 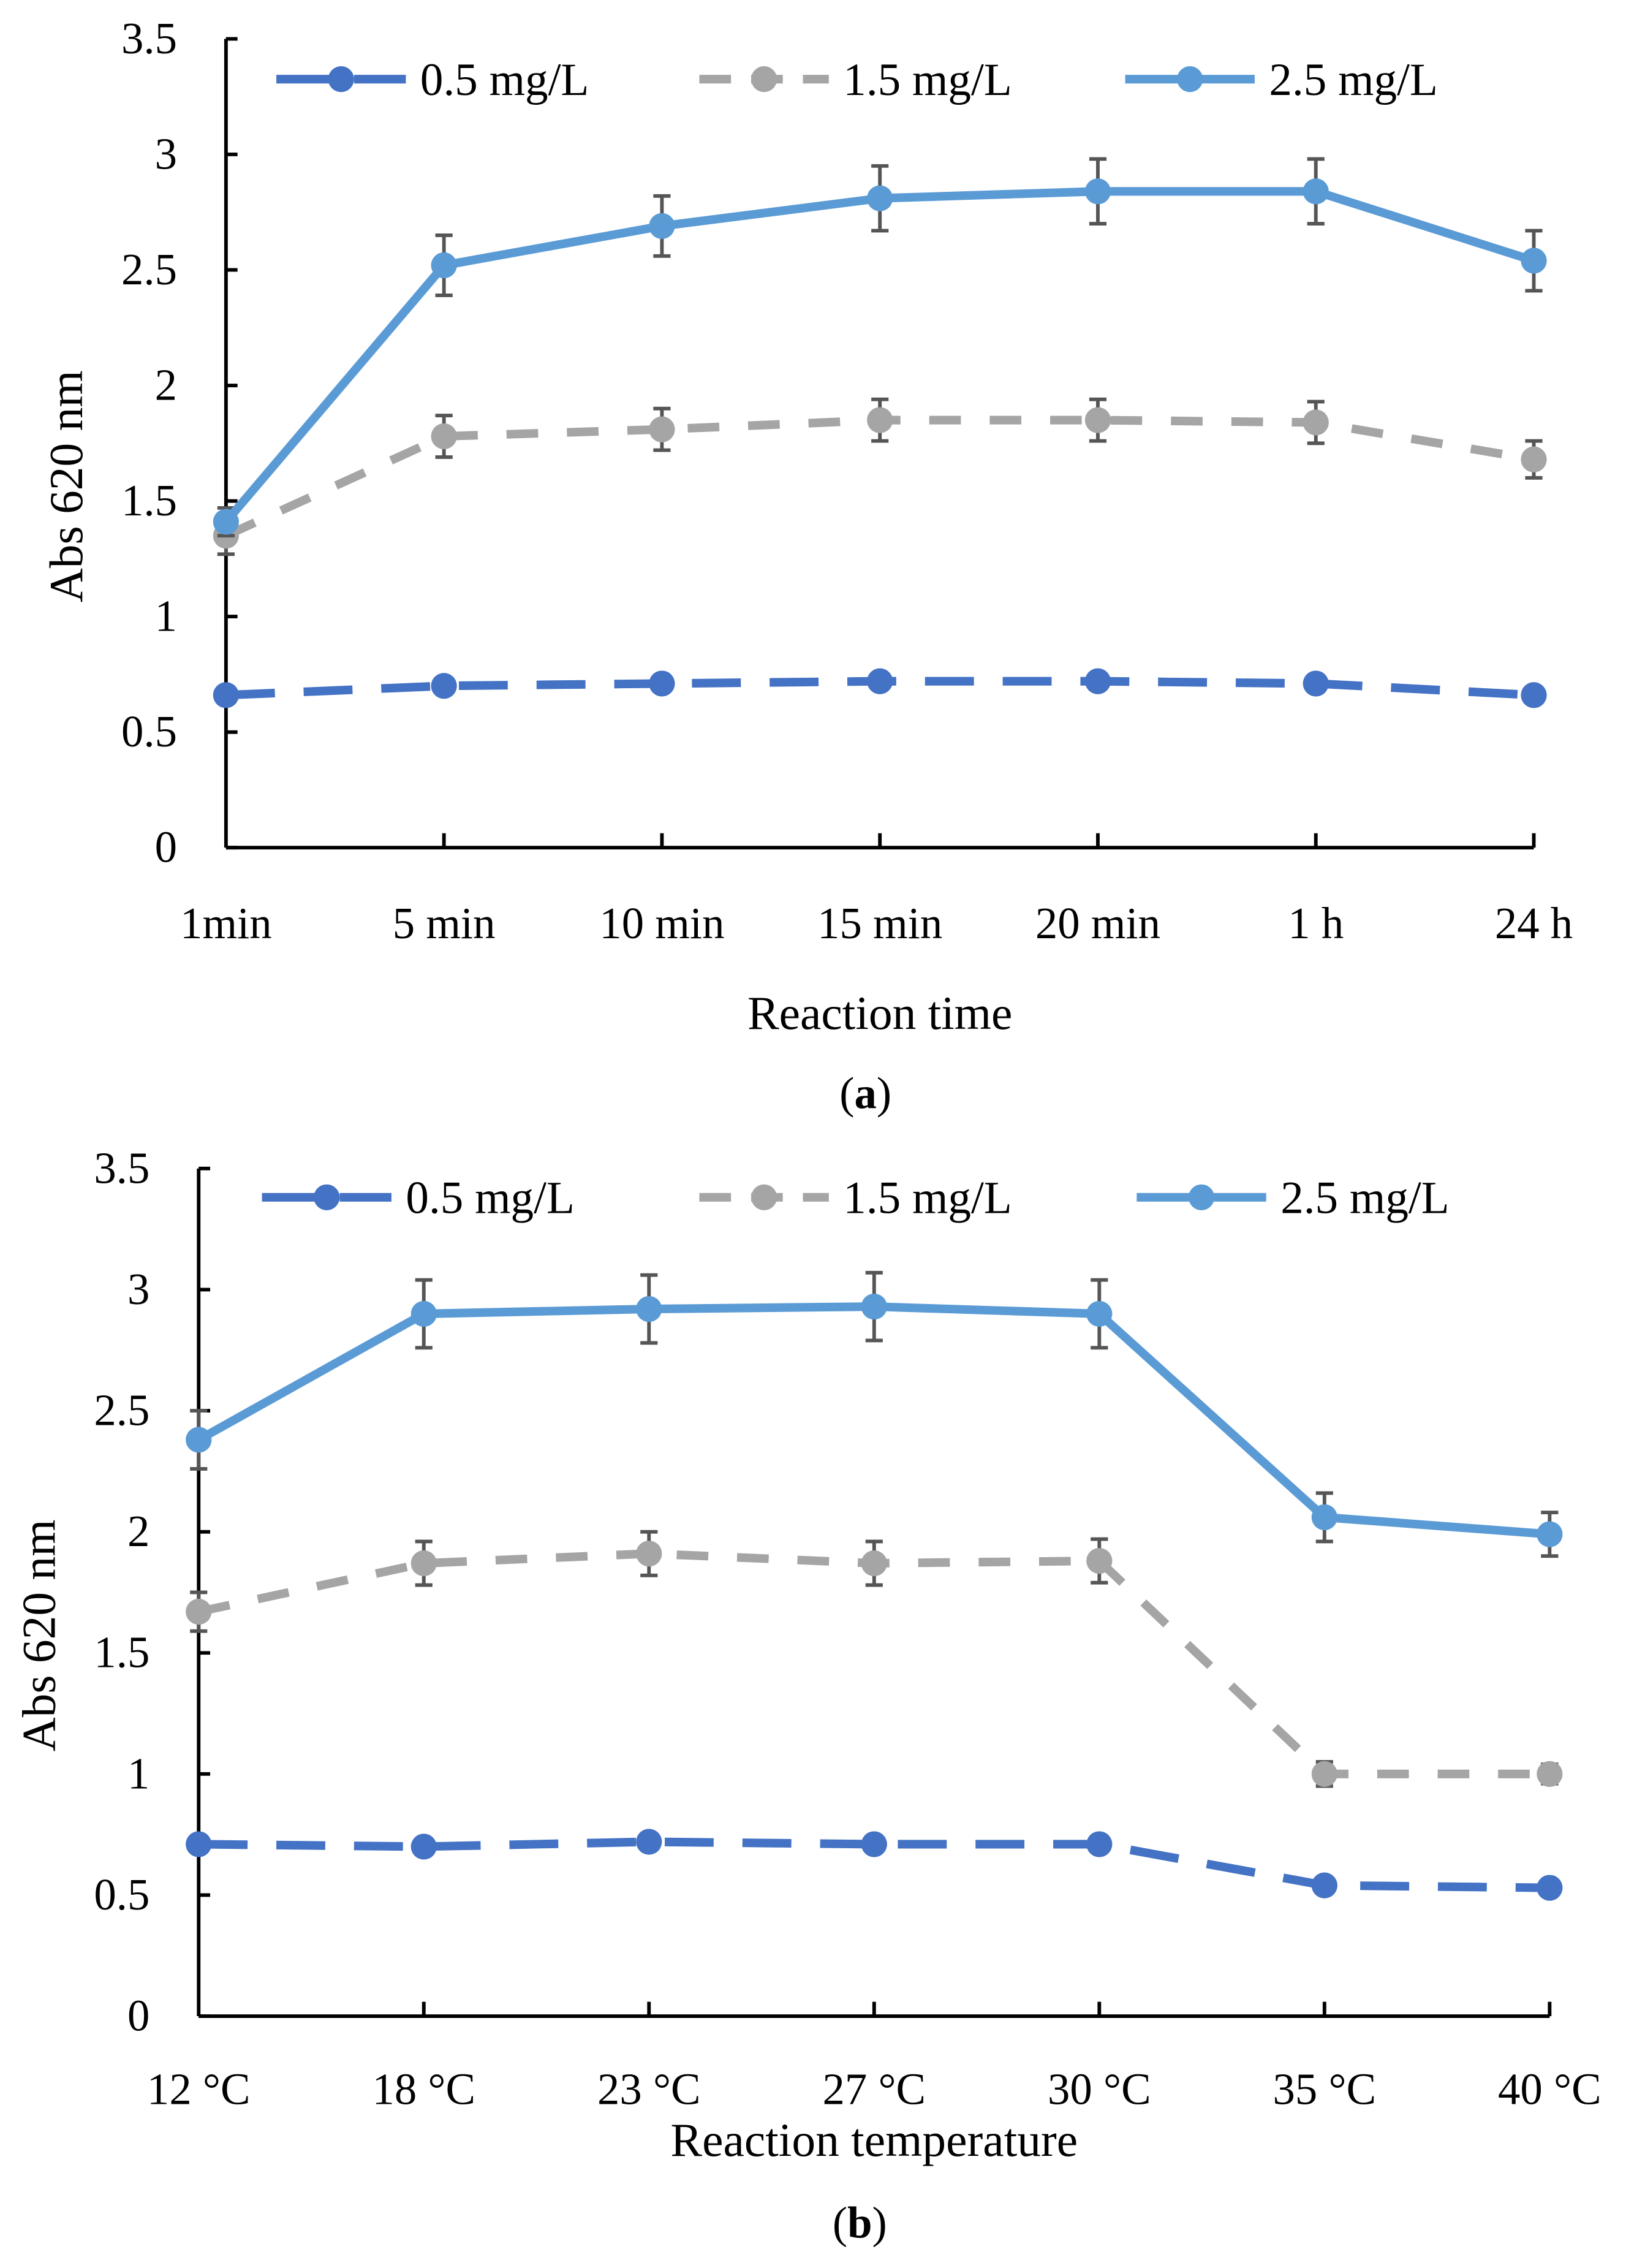 I want to click on caption-label: a, so click(x=866, y=1093).